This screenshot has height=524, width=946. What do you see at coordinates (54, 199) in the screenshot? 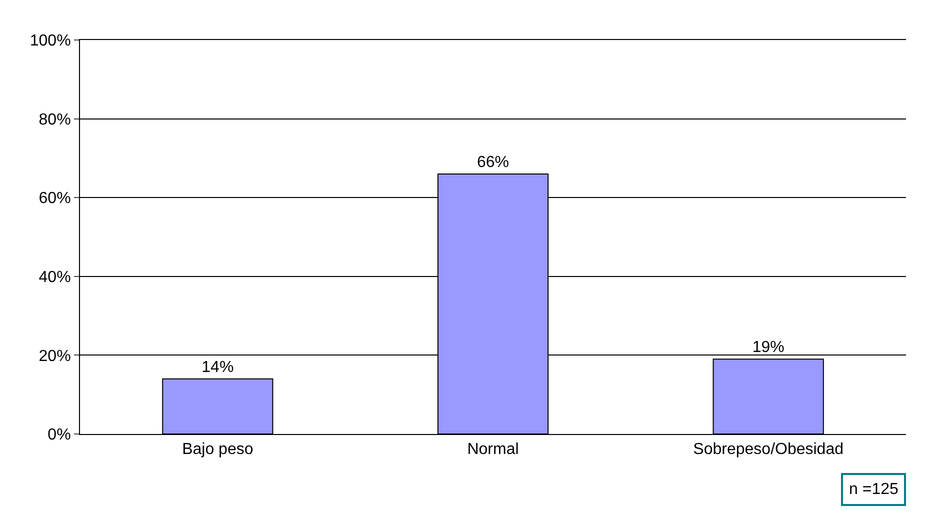
I see `y-tick-label: 60%` at bounding box center [54, 199].